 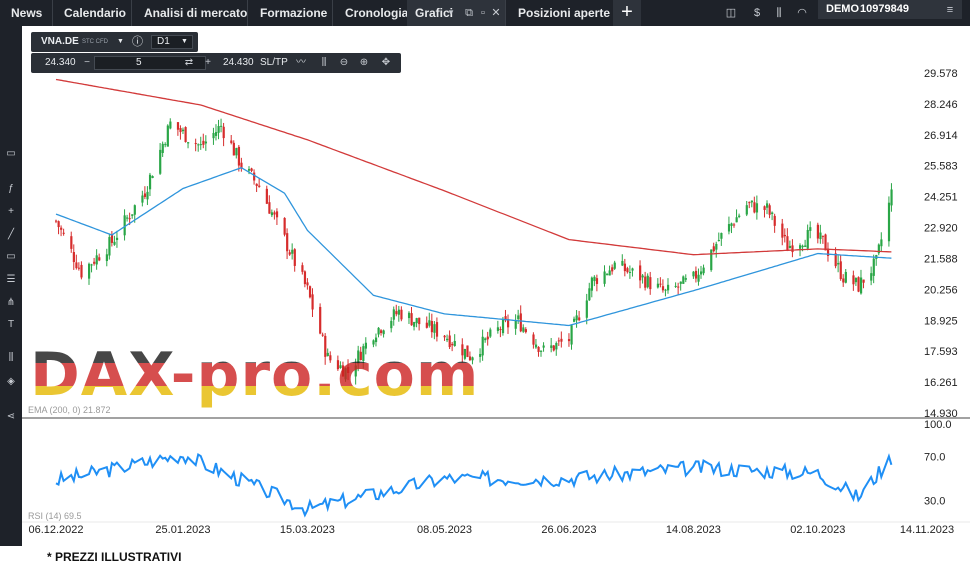 What do you see at coordinates (444, 530) in the screenshot?
I see `x-tick-label: 08.05.2023` at bounding box center [444, 530].